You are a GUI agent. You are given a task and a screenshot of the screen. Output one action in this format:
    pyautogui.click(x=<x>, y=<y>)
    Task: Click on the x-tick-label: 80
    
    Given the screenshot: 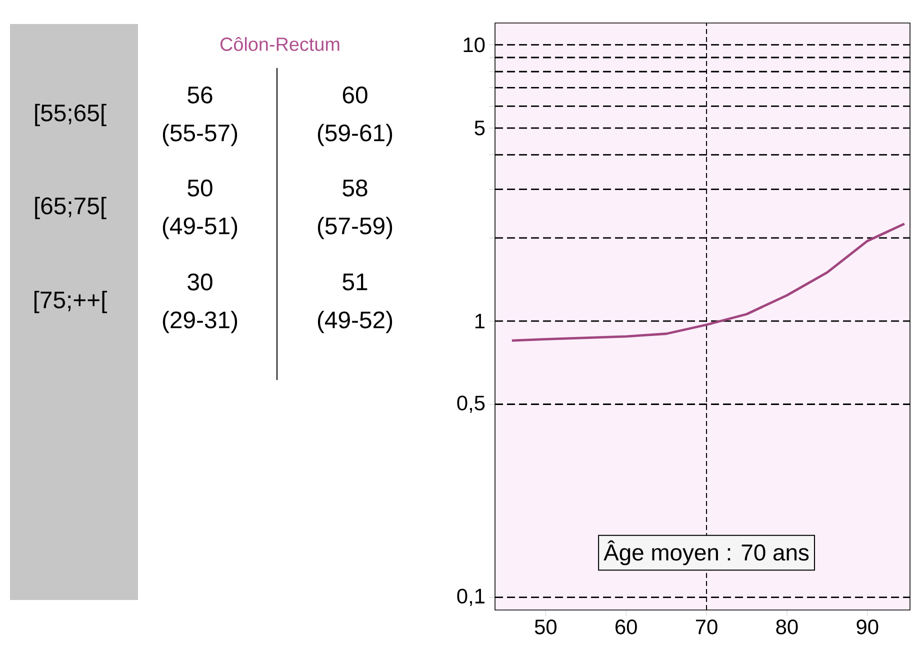 What is the action you would take?
    pyautogui.click(x=787, y=627)
    